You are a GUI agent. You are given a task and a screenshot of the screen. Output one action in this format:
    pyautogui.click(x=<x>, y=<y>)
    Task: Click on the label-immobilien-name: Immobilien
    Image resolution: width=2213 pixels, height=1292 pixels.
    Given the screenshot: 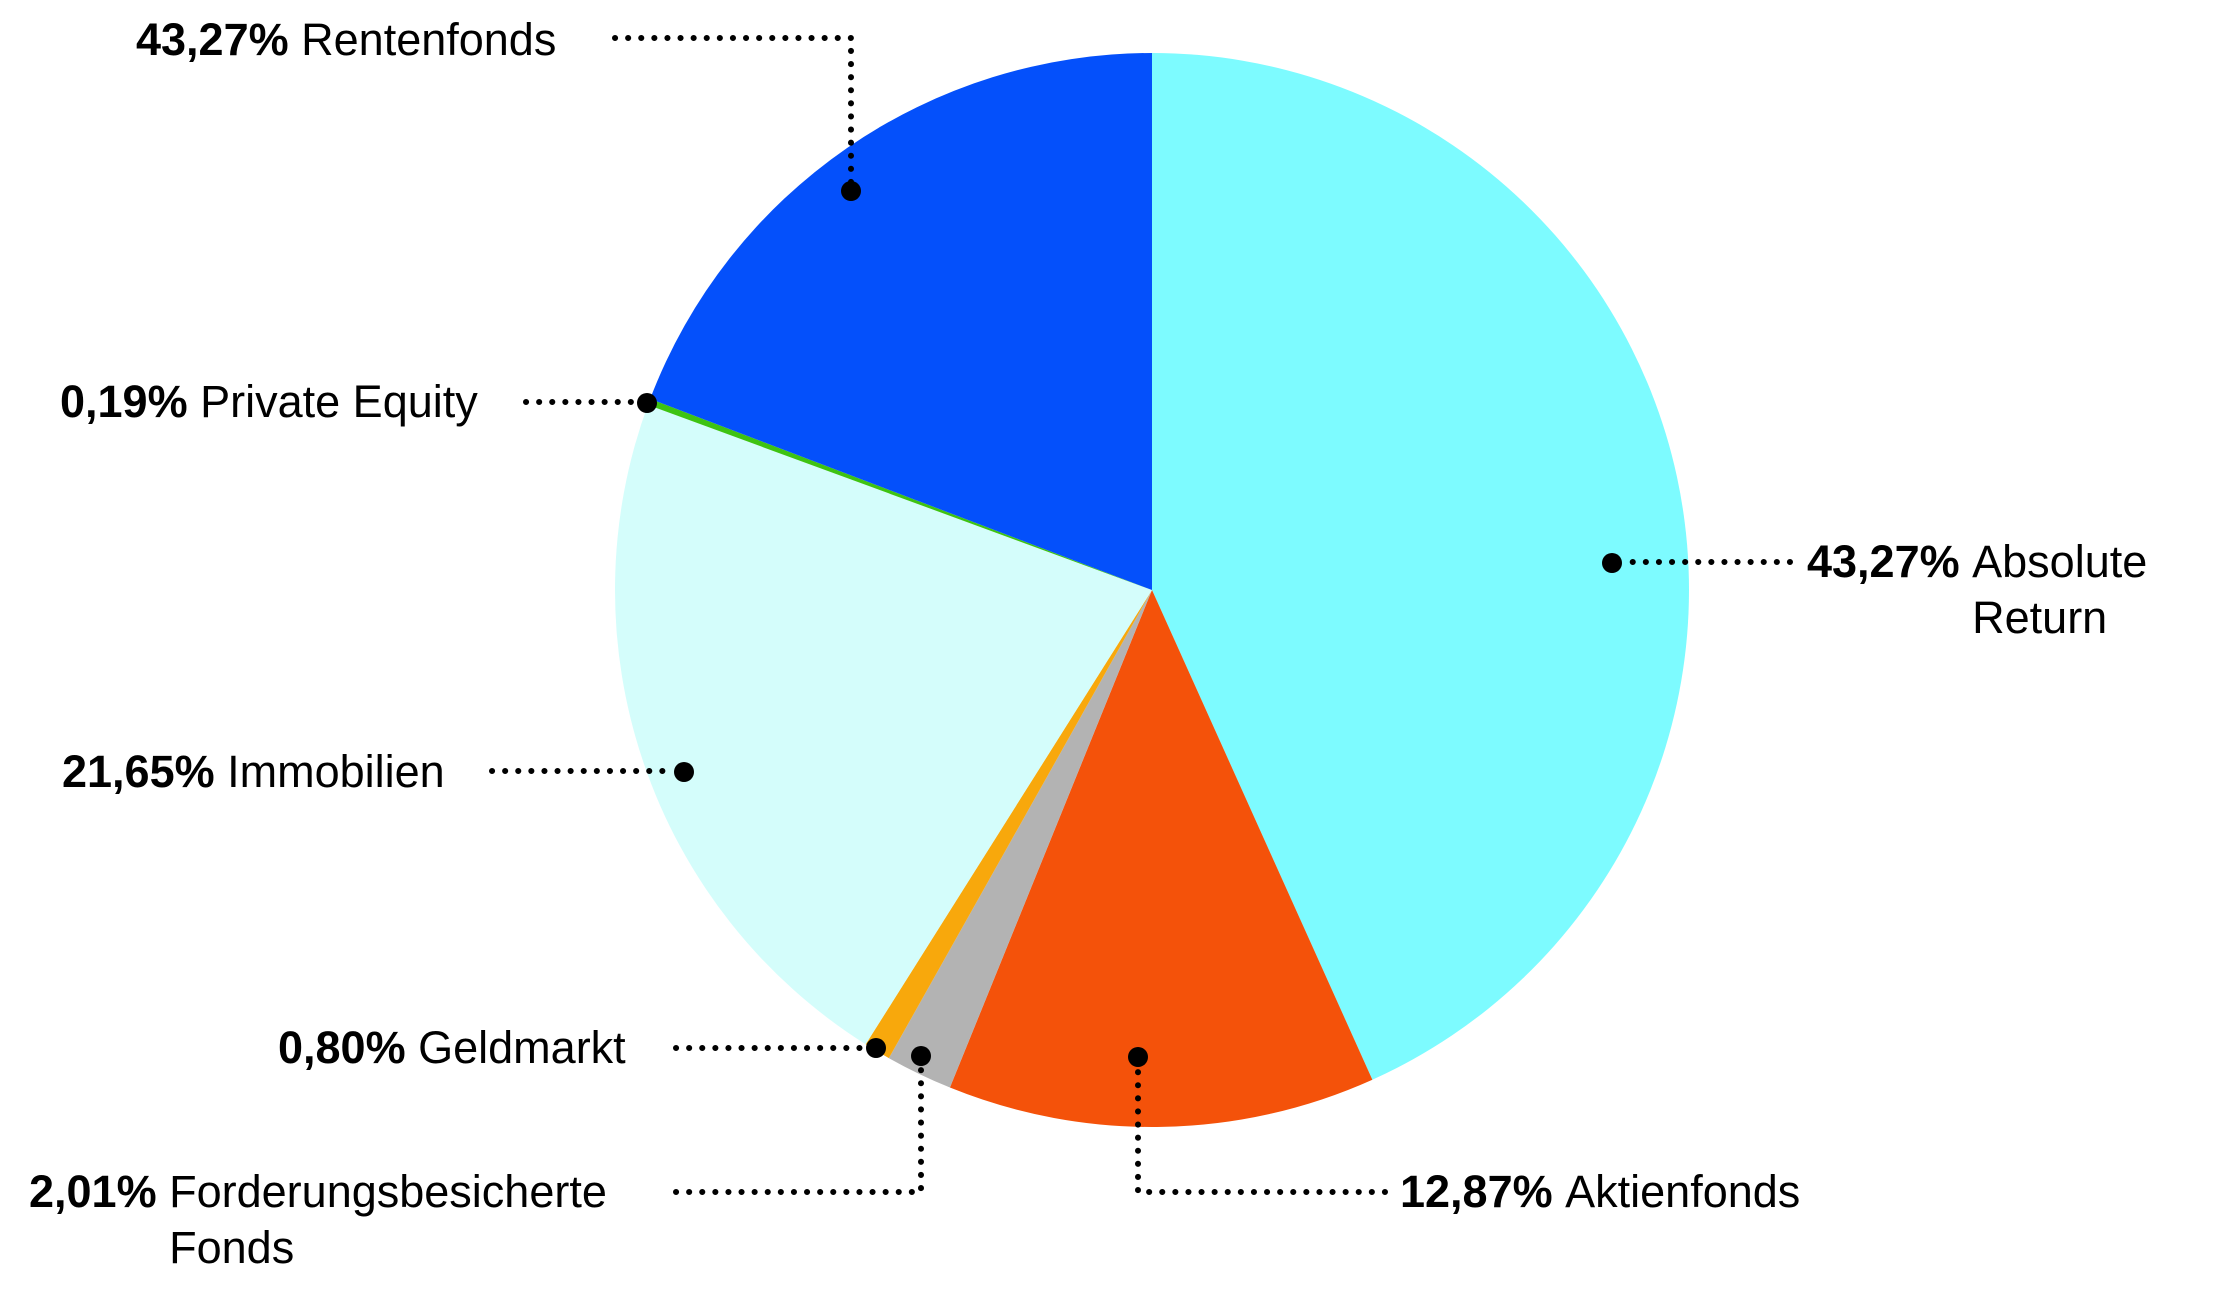 What is the action you would take?
    pyautogui.click(x=336, y=771)
    